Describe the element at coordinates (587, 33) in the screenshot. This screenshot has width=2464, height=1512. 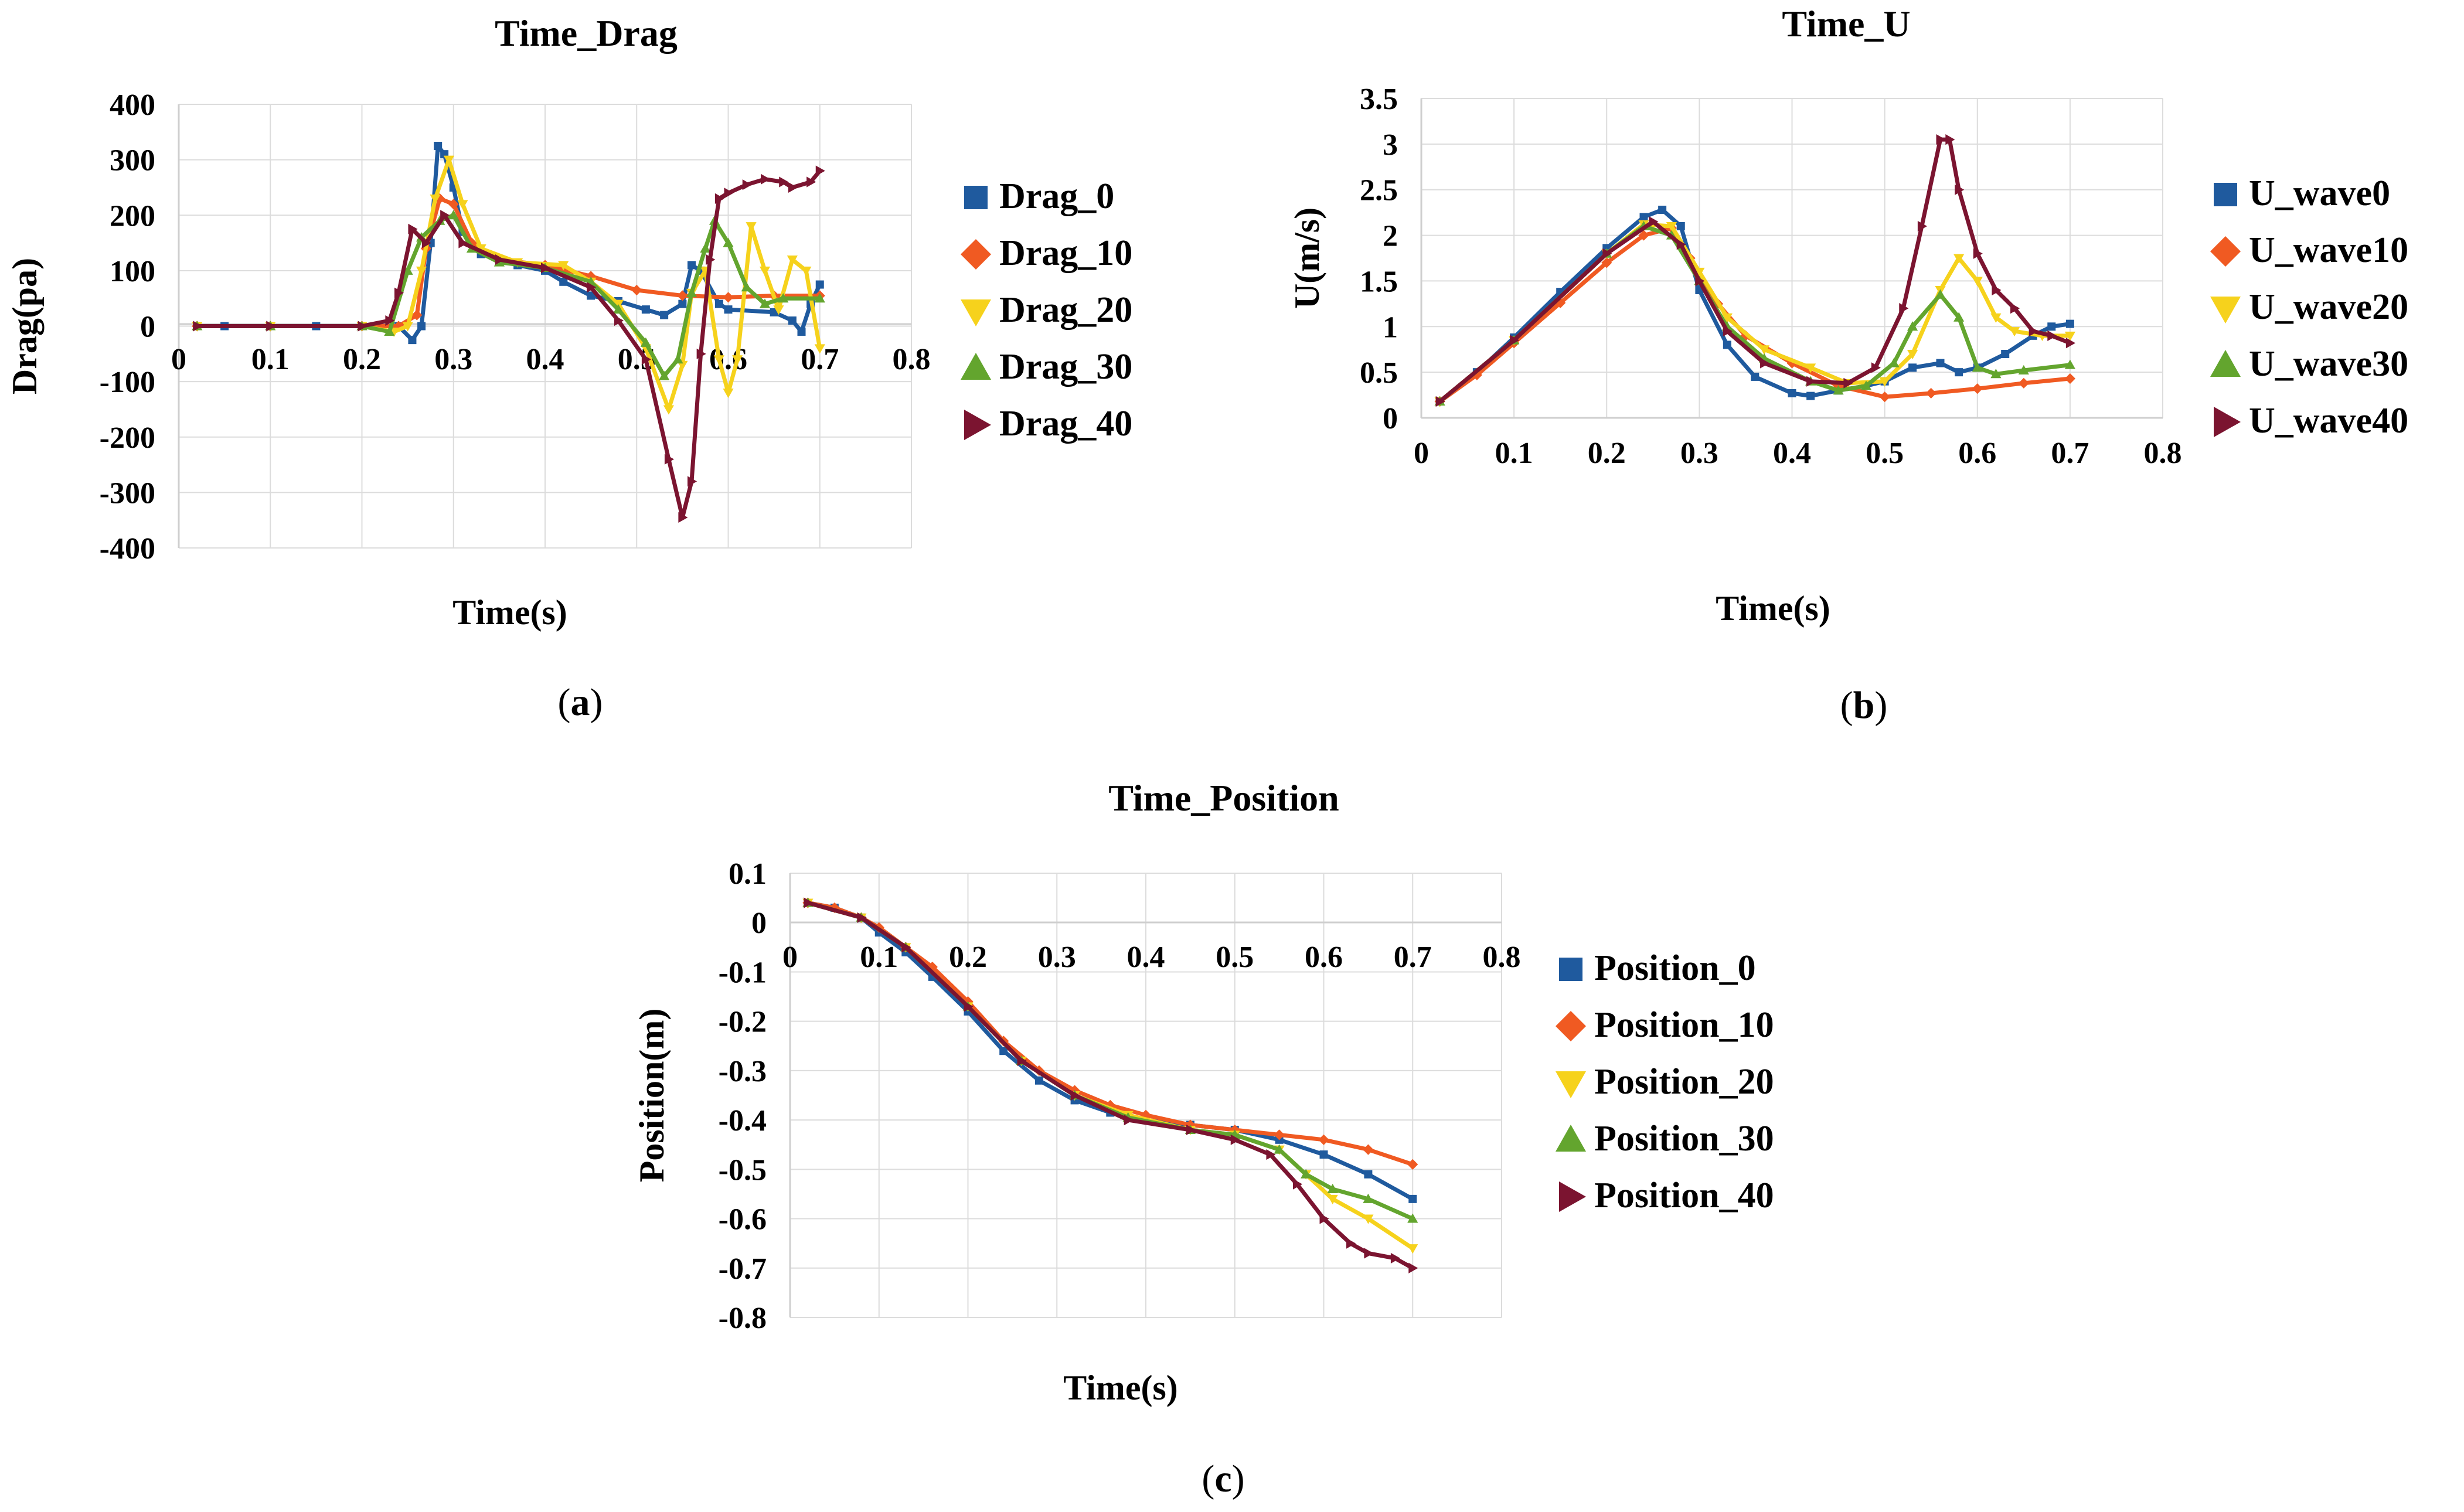
I see `chart-title: Time_Drag` at that location.